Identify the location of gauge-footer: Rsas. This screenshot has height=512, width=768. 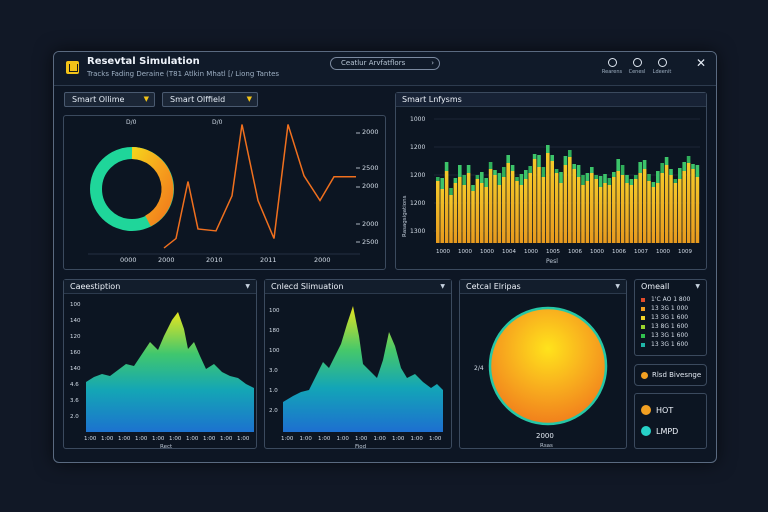
(546, 446).